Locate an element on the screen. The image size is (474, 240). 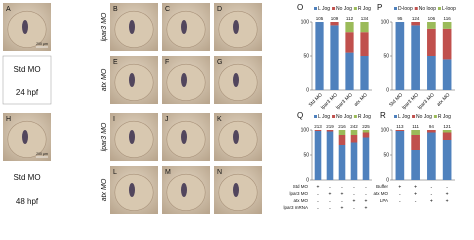
panel-letter: O is located at coordinates (300, 7).